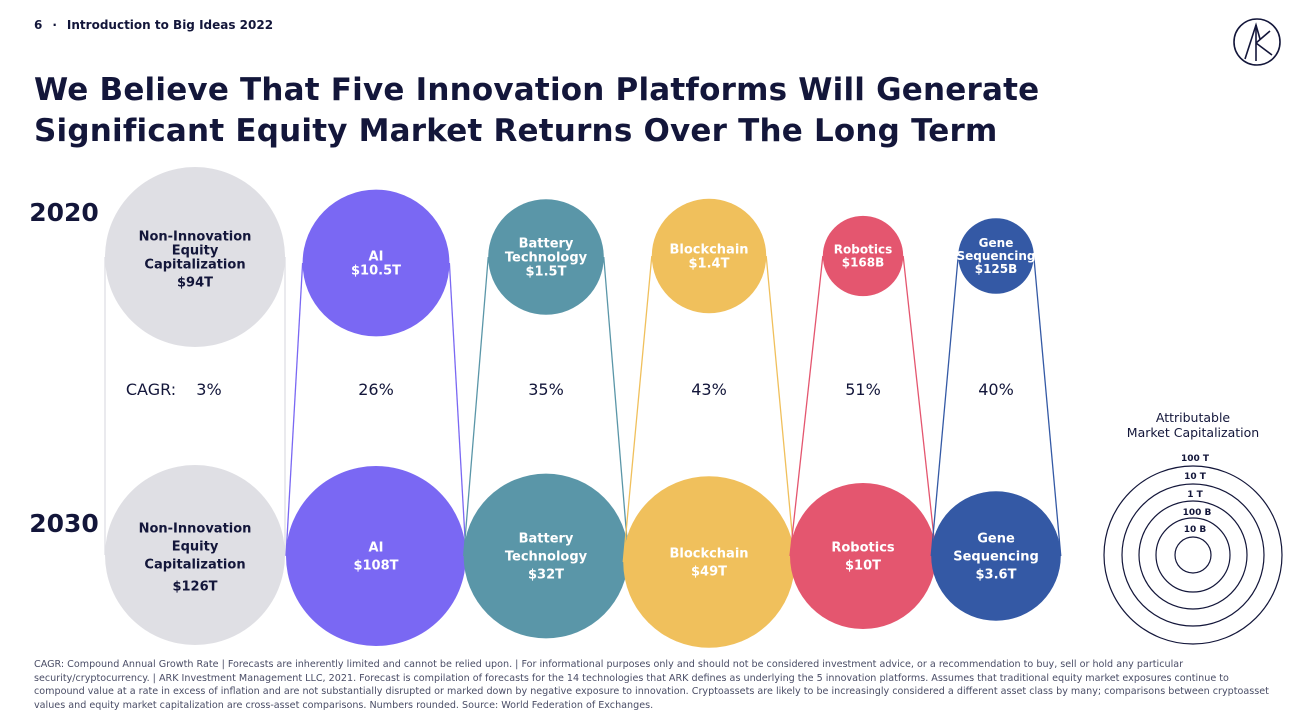 The height and width of the screenshot is (724, 1312). What do you see at coordinates (1257, 42) in the screenshot?
I see `ark-logo-icon` at bounding box center [1257, 42].